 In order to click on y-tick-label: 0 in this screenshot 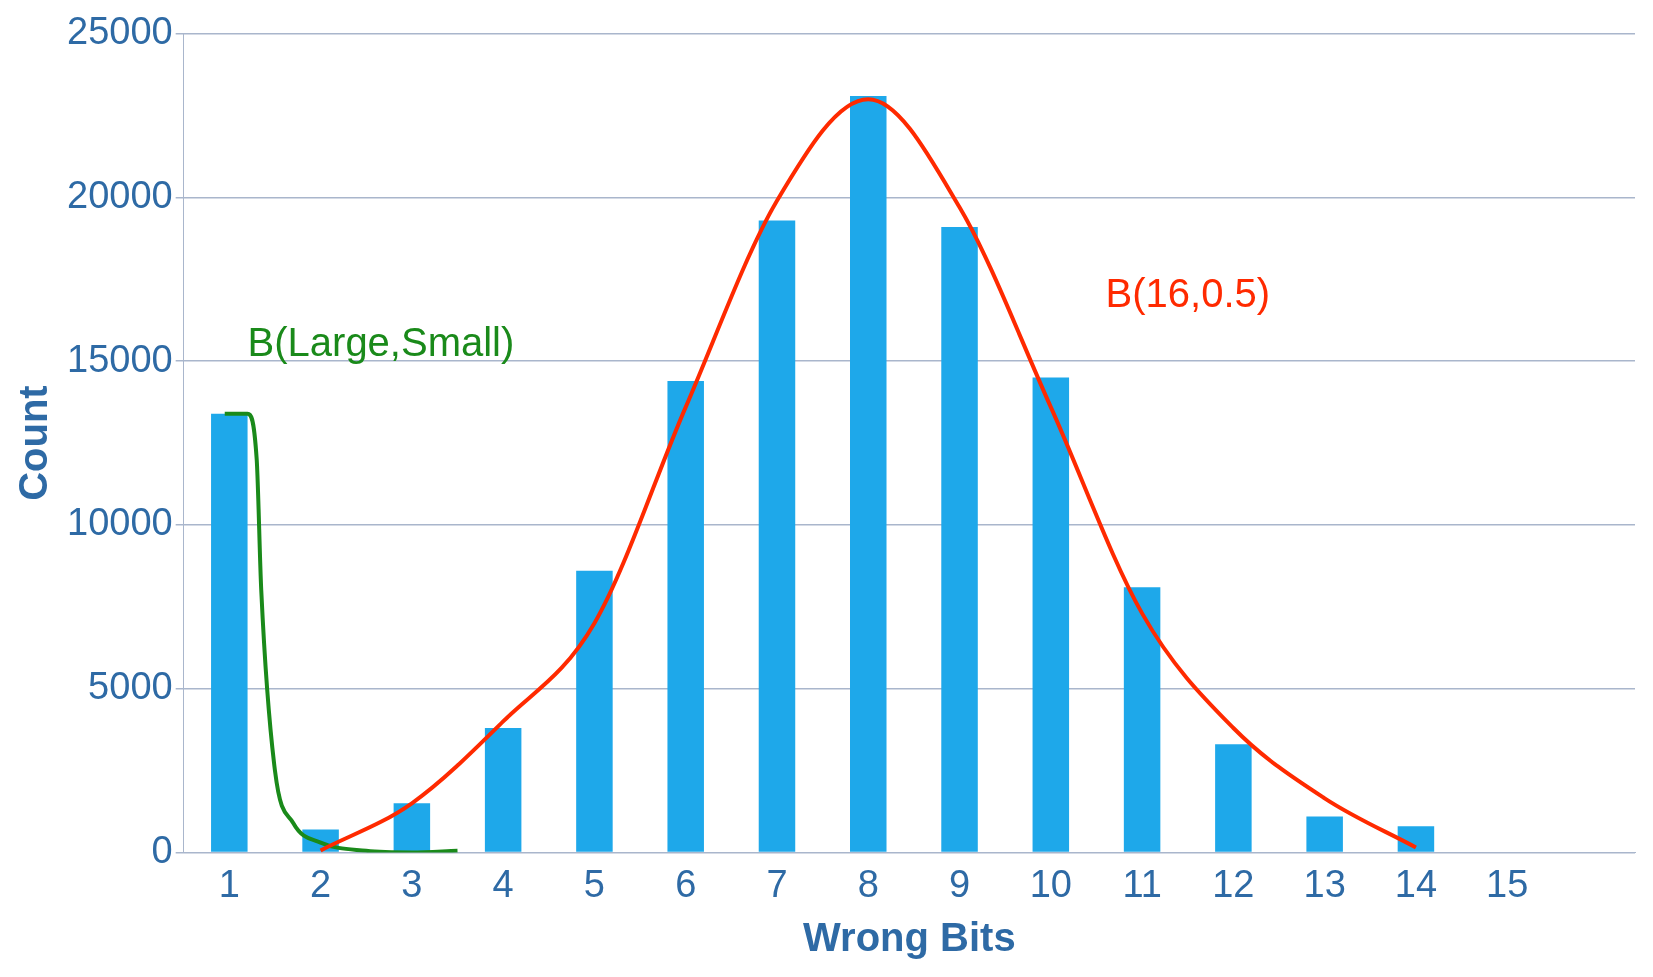, I will do `click(162, 849)`.